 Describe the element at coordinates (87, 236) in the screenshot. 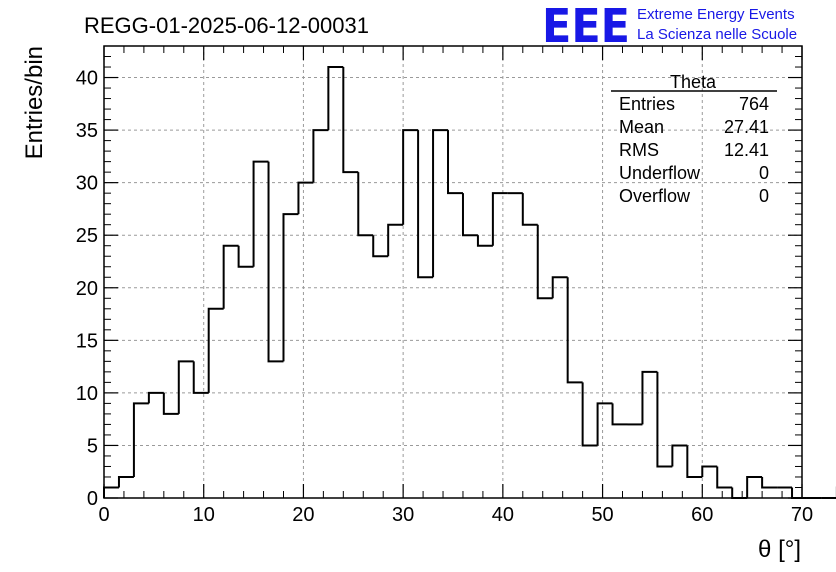

I see `y-tick-label: 25` at that location.